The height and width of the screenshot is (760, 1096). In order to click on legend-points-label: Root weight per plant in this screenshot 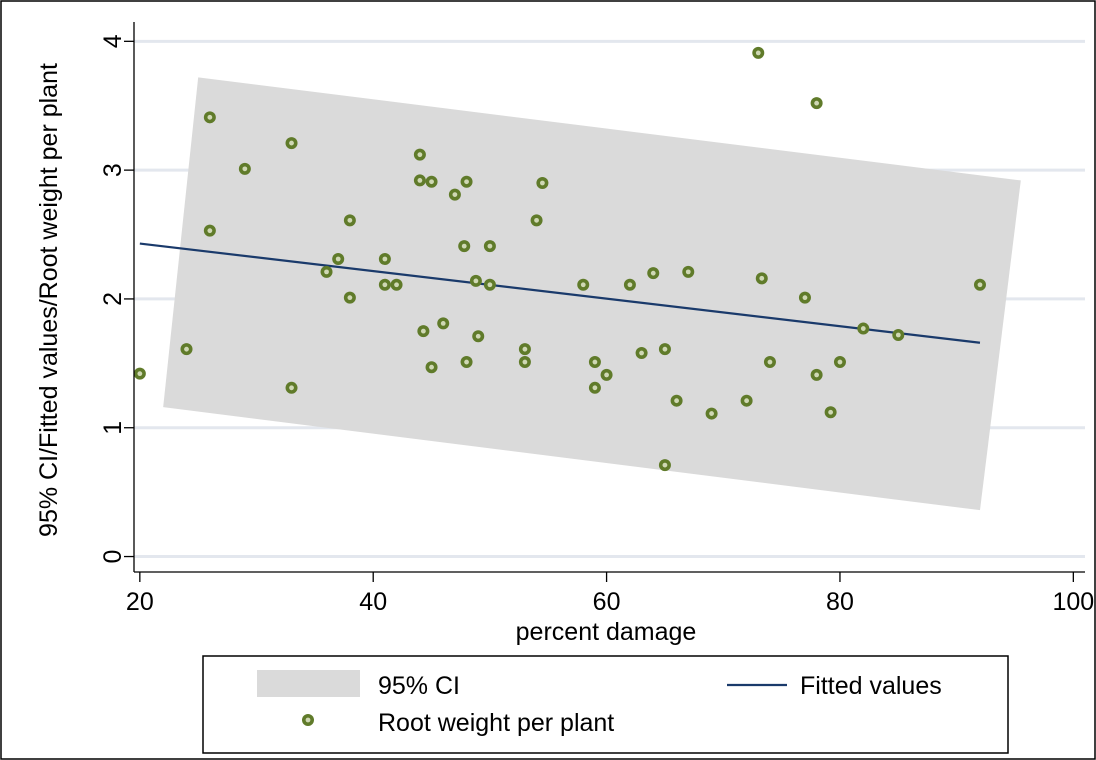, I will do `click(496, 723)`.